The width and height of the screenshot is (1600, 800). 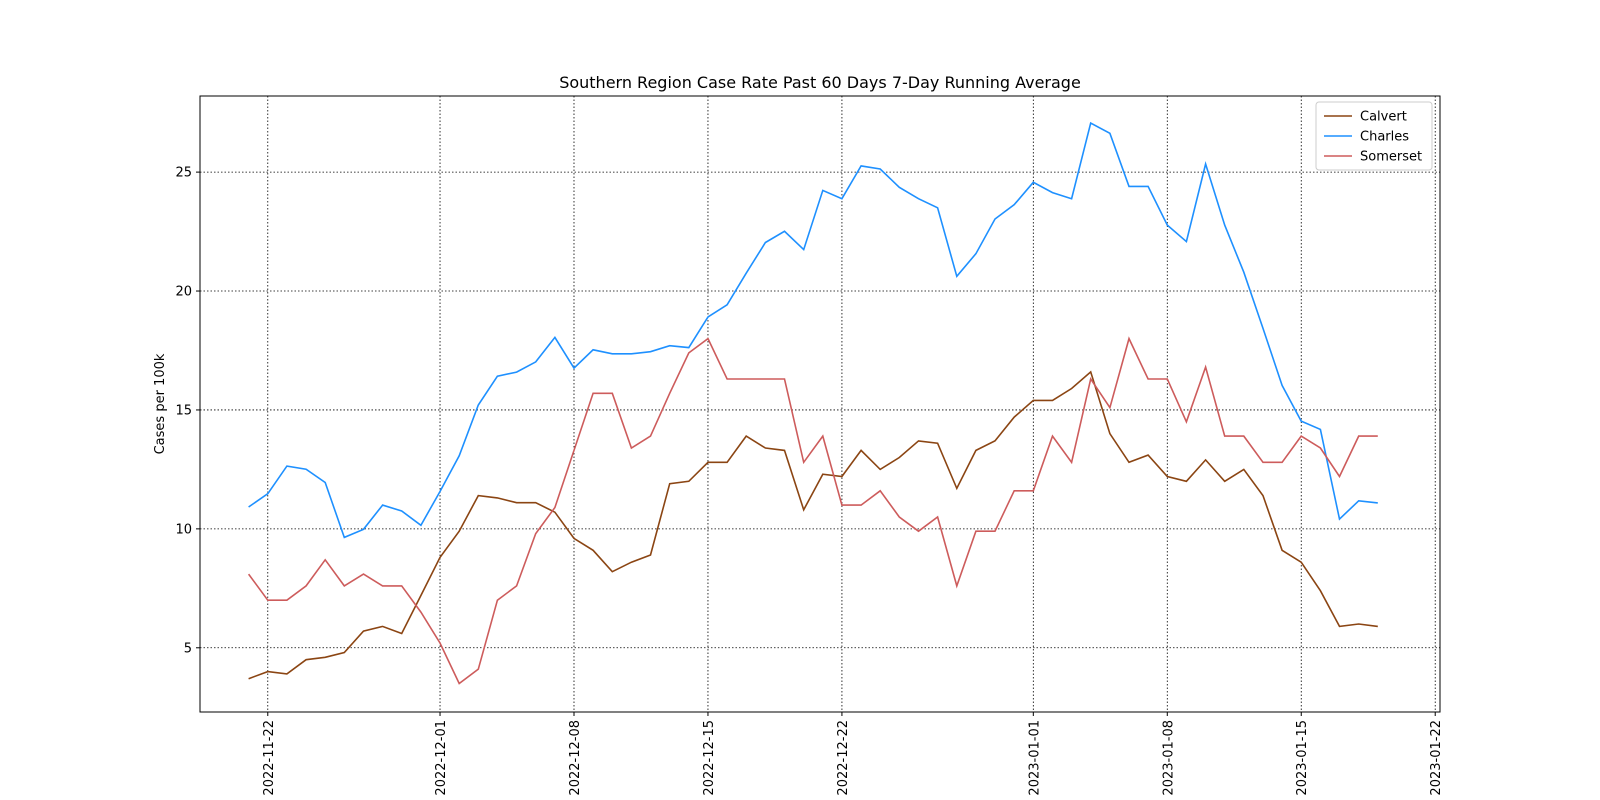 I want to click on x-tick-label: 2022-12-08, so click(x=575, y=758).